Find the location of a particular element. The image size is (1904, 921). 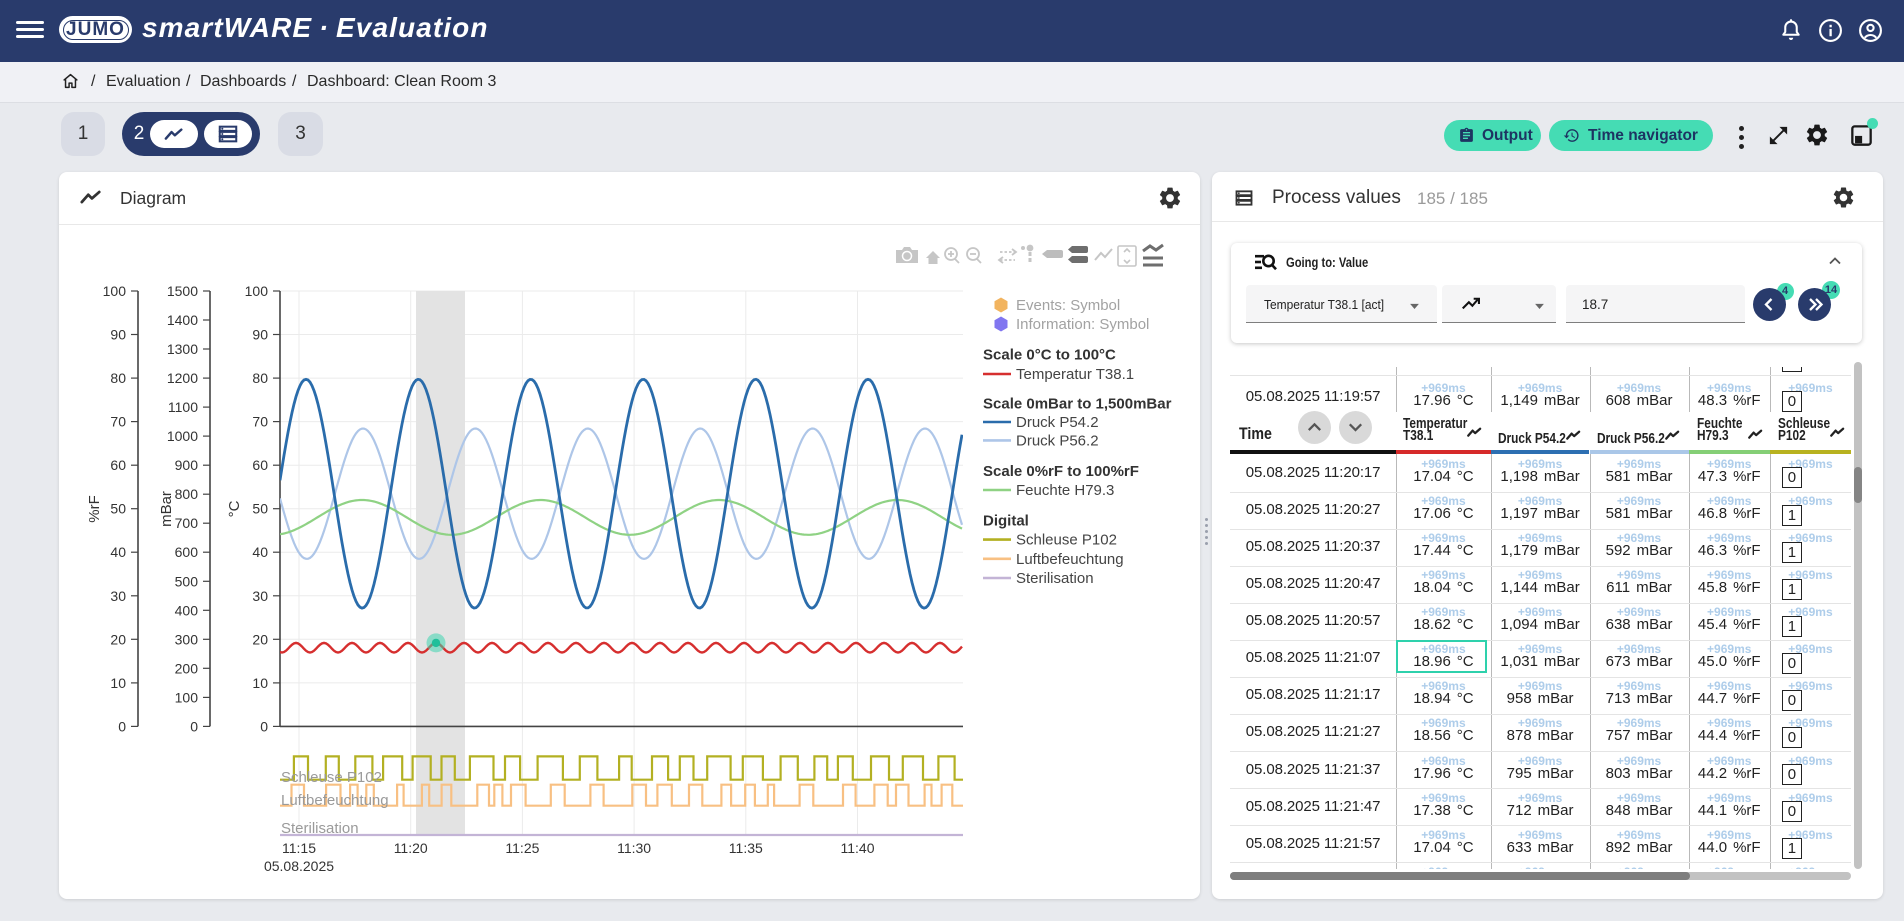

svg-text: 700 is located at coordinates (187, 523).